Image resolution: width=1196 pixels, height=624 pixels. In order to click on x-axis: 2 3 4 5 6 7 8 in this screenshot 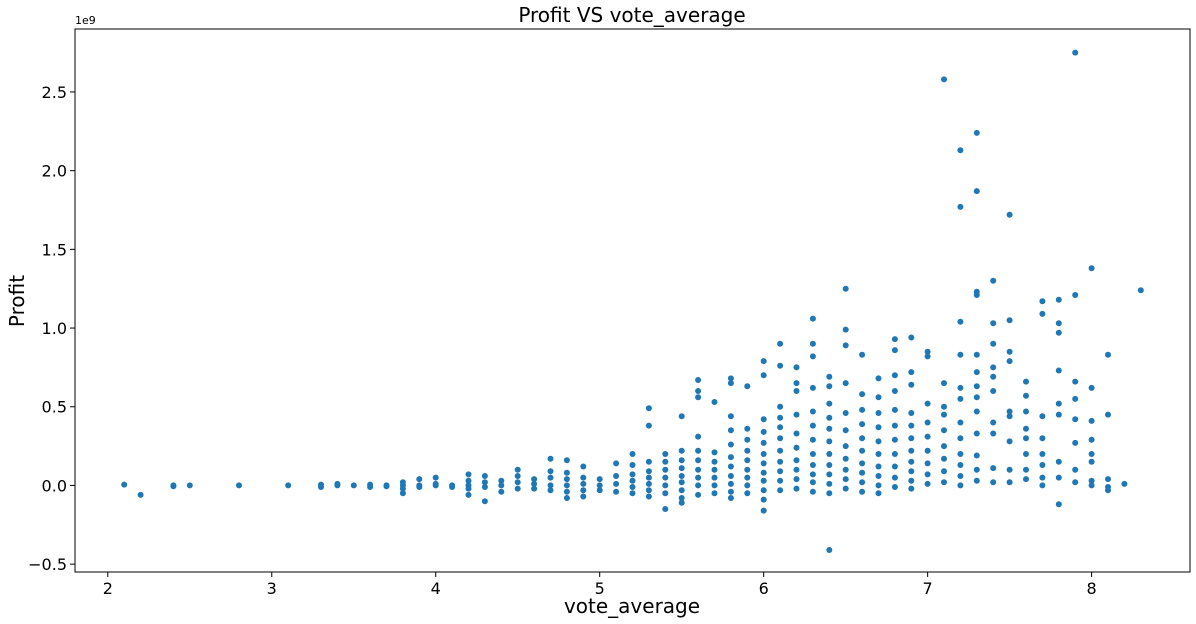, I will do `click(600, 585)`.